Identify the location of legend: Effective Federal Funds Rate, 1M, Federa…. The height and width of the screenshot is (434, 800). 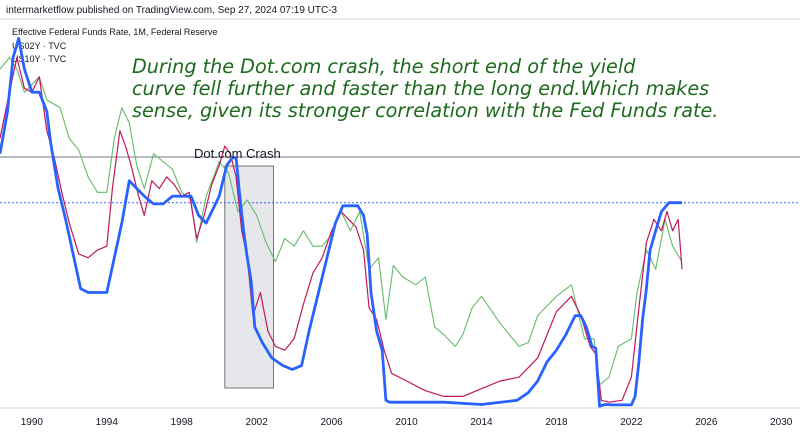
(114, 46).